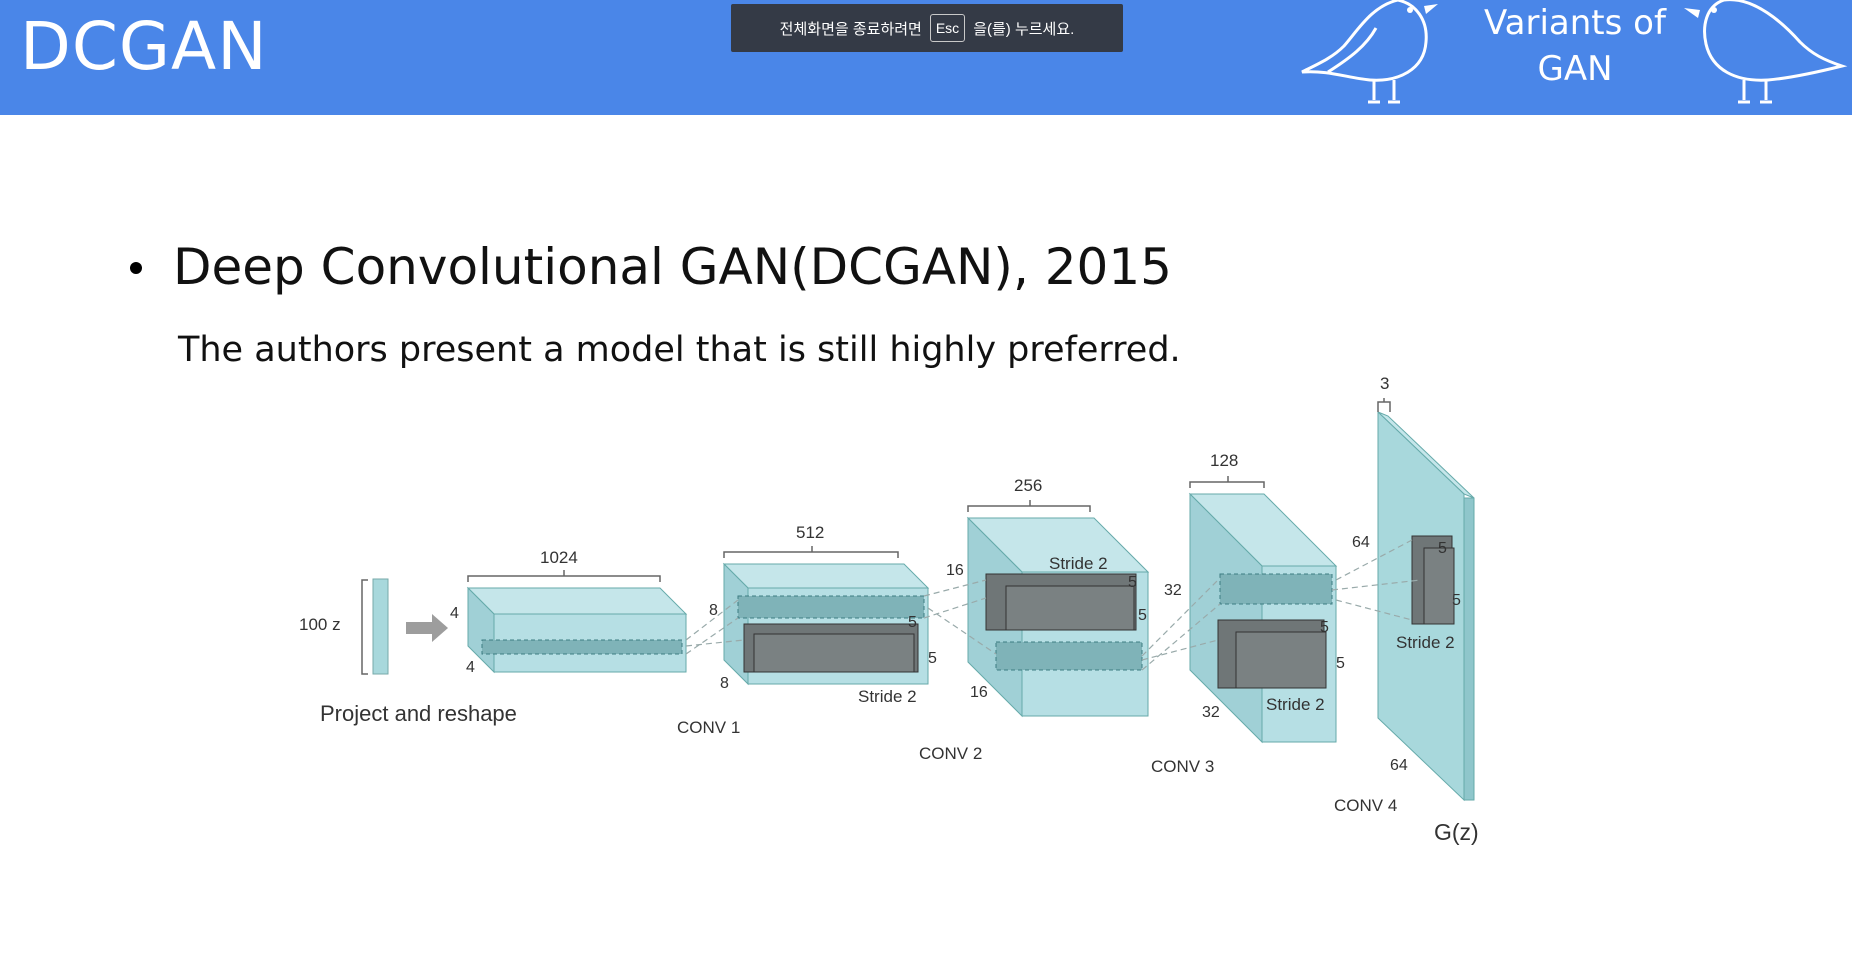  What do you see at coordinates (1211, 712) in the screenshot?
I see `conv4-size-bottom: 32` at bounding box center [1211, 712].